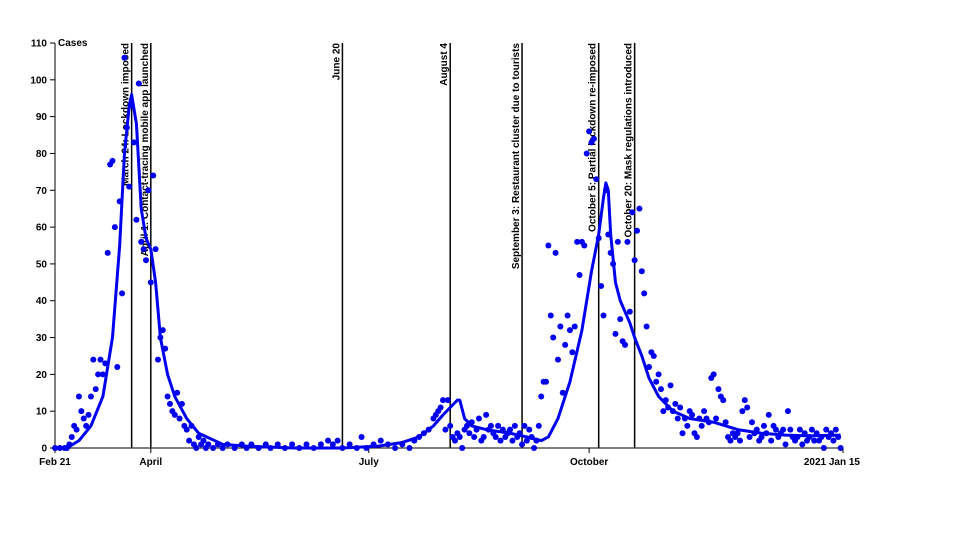 This screenshot has width=960, height=545. Describe the element at coordinates (55, 462) in the screenshot. I see `x-tick-label: Feb 21` at that location.